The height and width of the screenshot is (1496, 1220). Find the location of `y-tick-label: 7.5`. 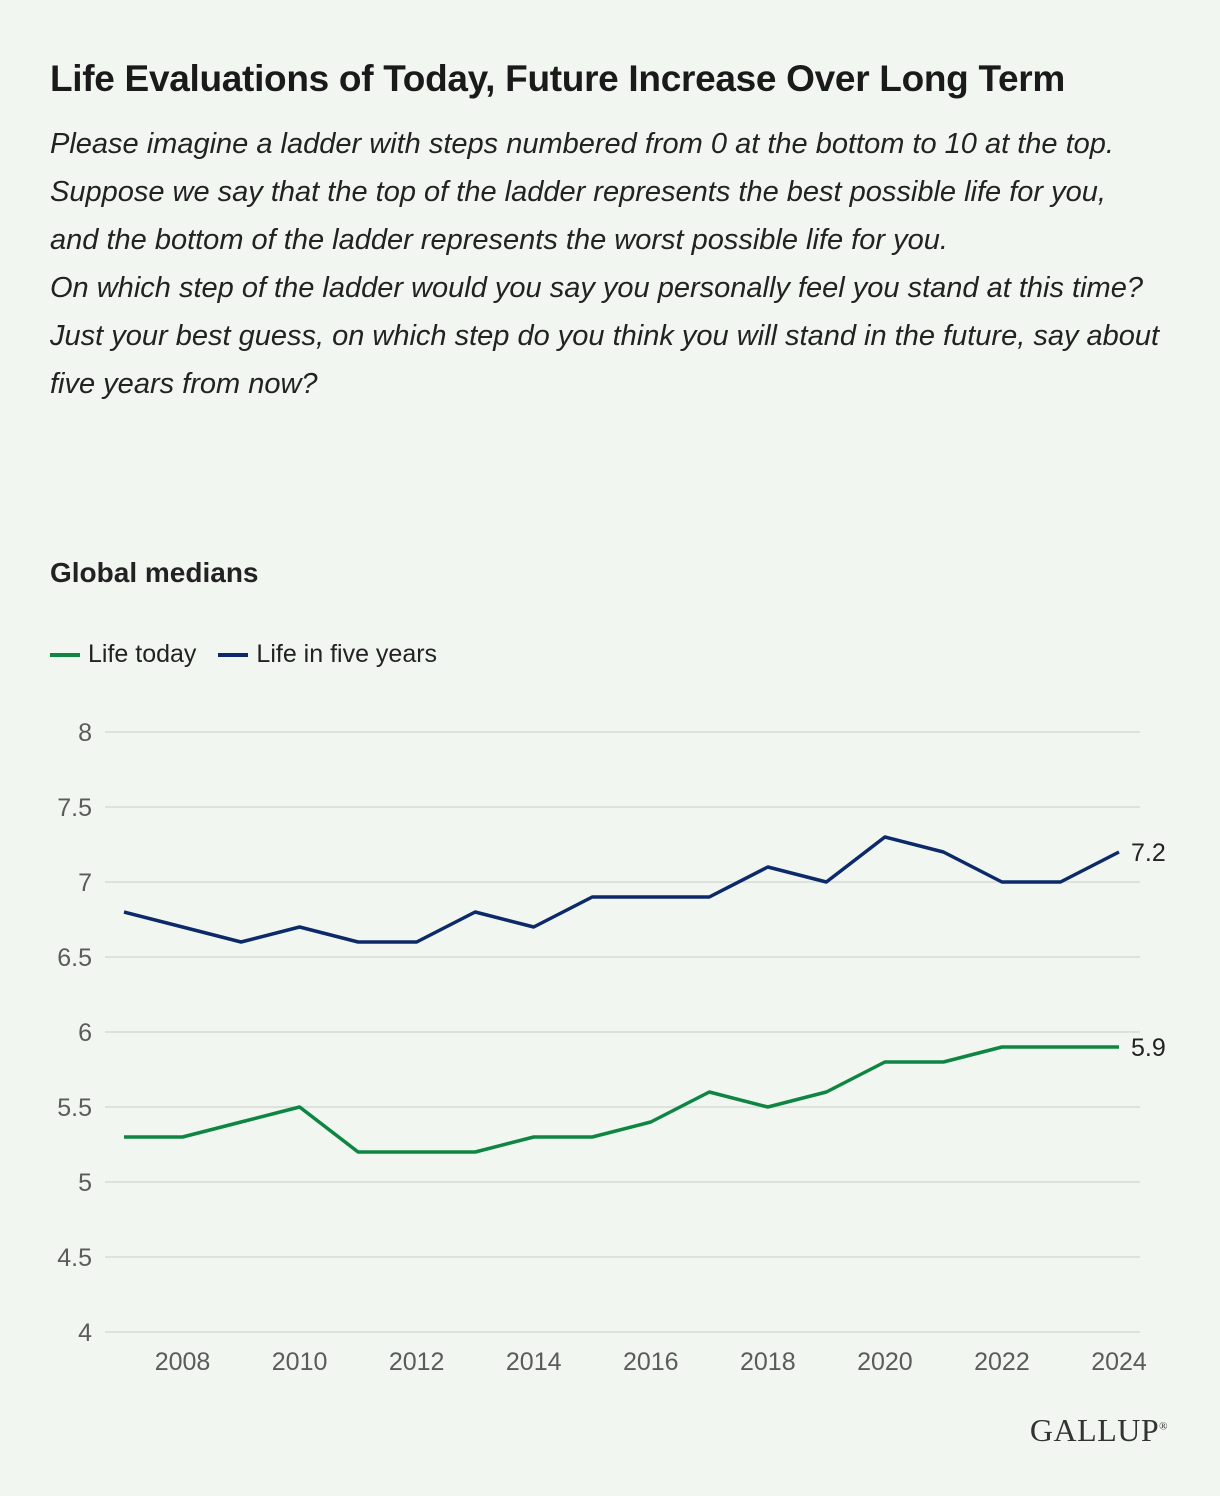

y-tick-label: 7.5 is located at coordinates (74, 808).